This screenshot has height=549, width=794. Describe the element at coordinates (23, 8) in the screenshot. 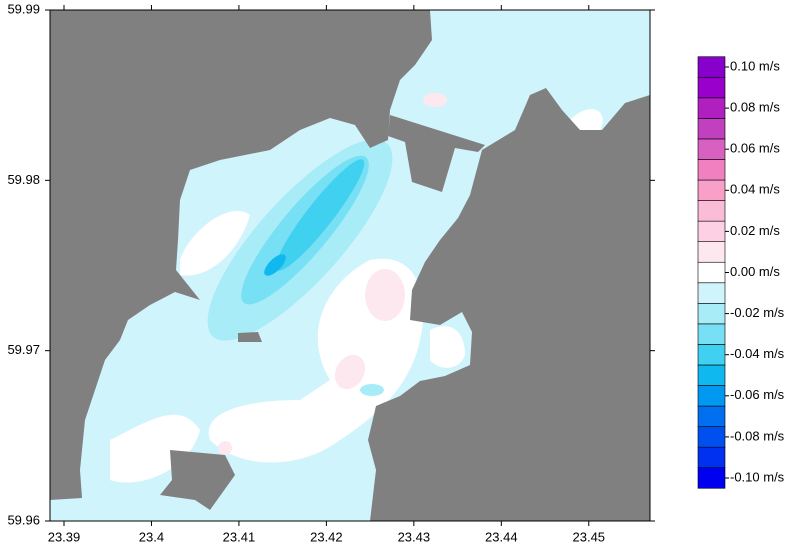

I see `y-tick-label: 59.99` at that location.